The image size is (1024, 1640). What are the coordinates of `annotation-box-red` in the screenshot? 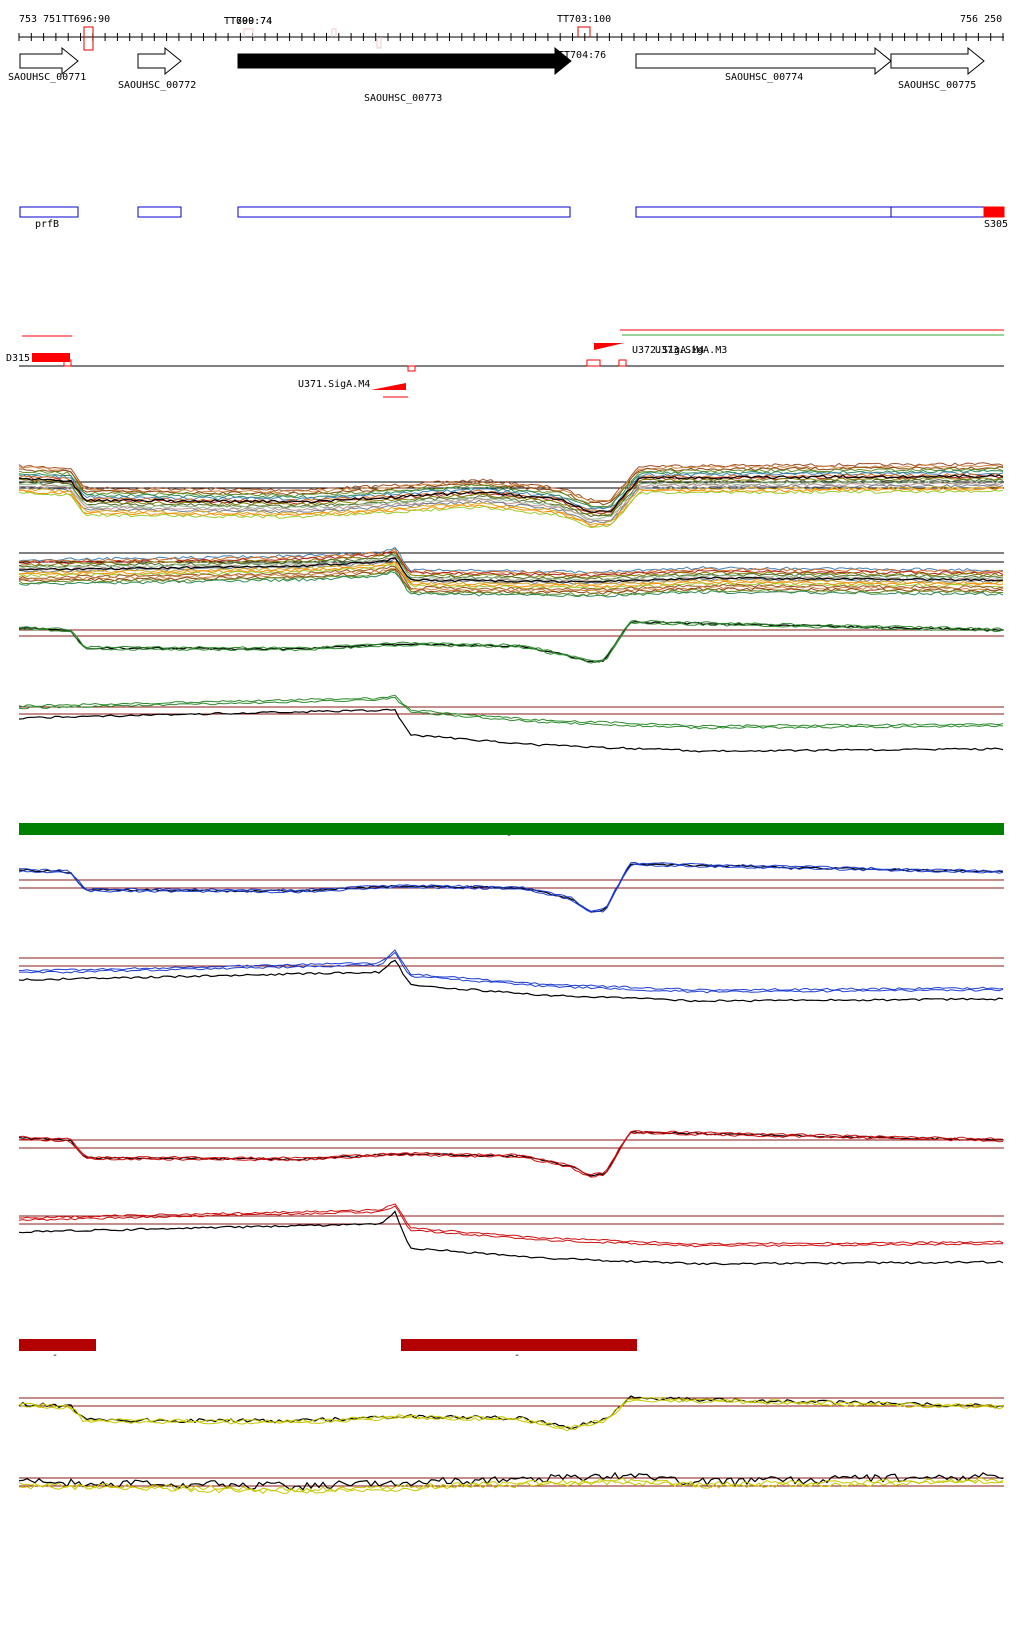 It's located at (994, 212).